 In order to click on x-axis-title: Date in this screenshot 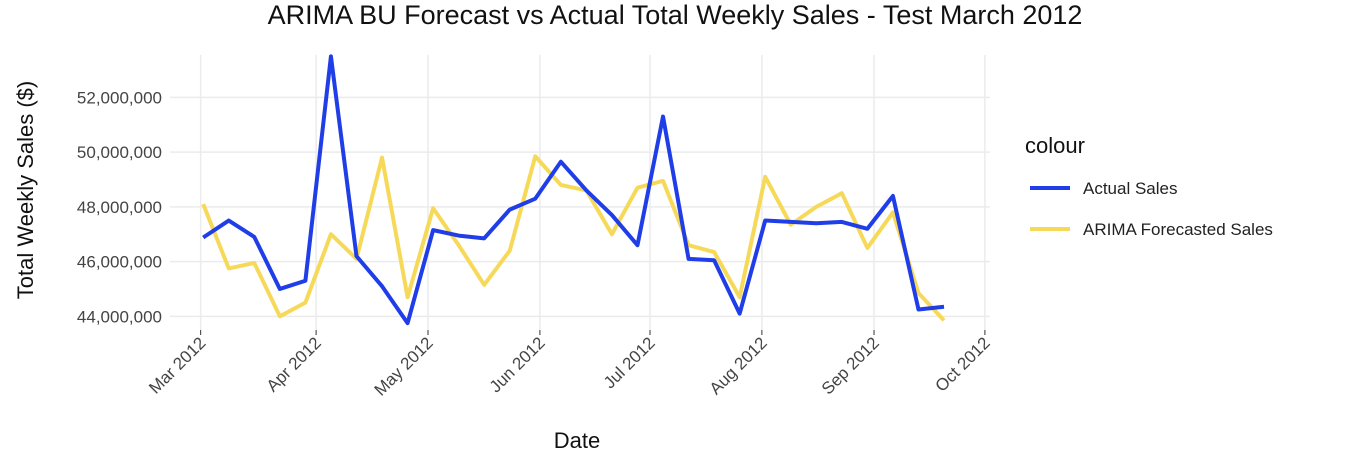, I will do `click(577, 440)`.